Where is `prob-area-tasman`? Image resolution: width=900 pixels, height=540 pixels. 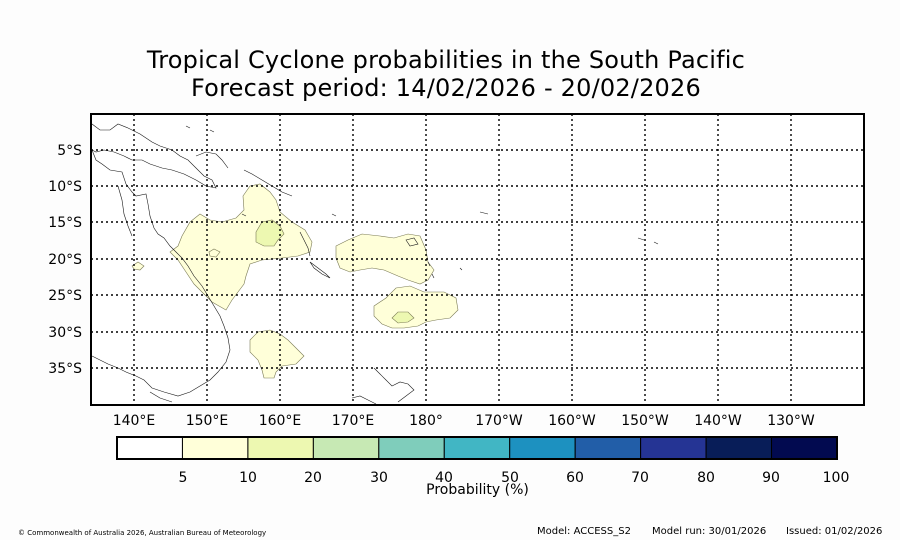
prob-area-tasman is located at coordinates (277, 354).